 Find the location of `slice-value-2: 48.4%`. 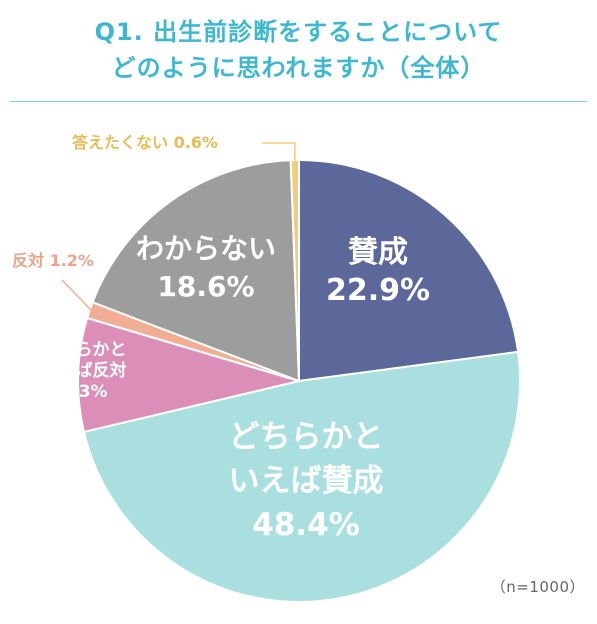

slice-value-2: 48.4% is located at coordinates (306, 525).